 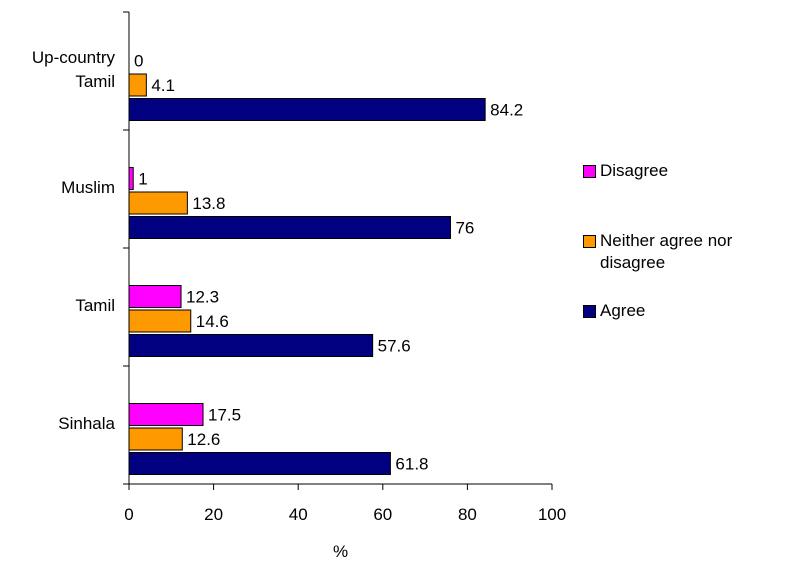 I want to click on x-tick-label: 0, so click(x=128, y=514).